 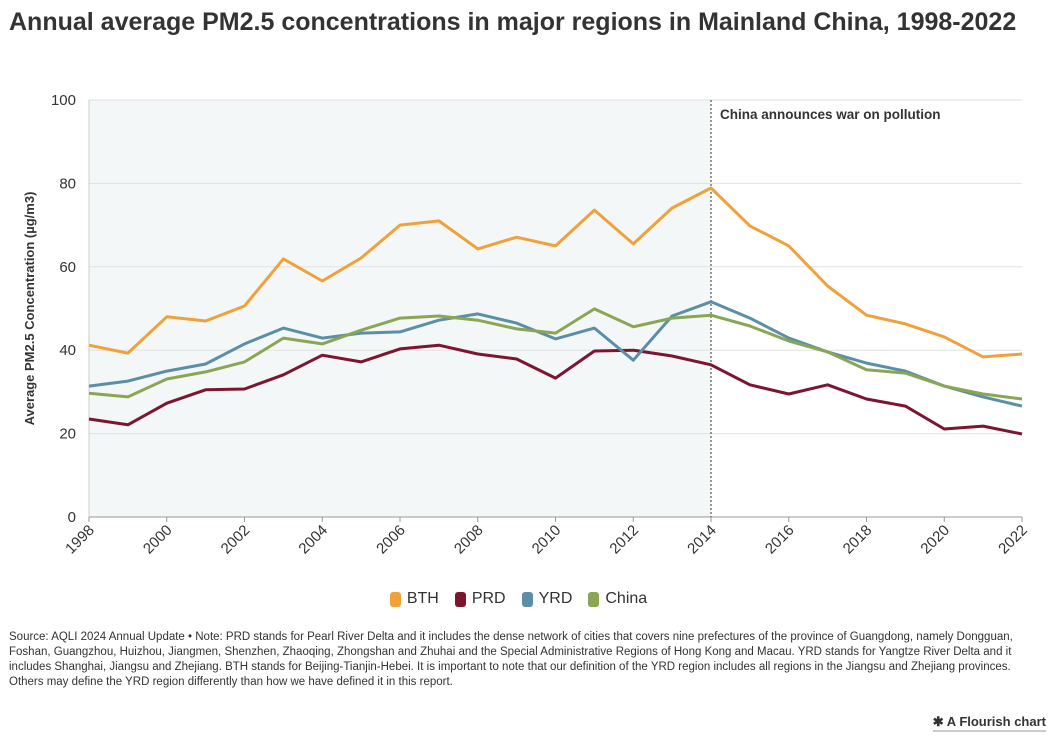 I want to click on x-tick-label: 2016, so click(x=780, y=540).